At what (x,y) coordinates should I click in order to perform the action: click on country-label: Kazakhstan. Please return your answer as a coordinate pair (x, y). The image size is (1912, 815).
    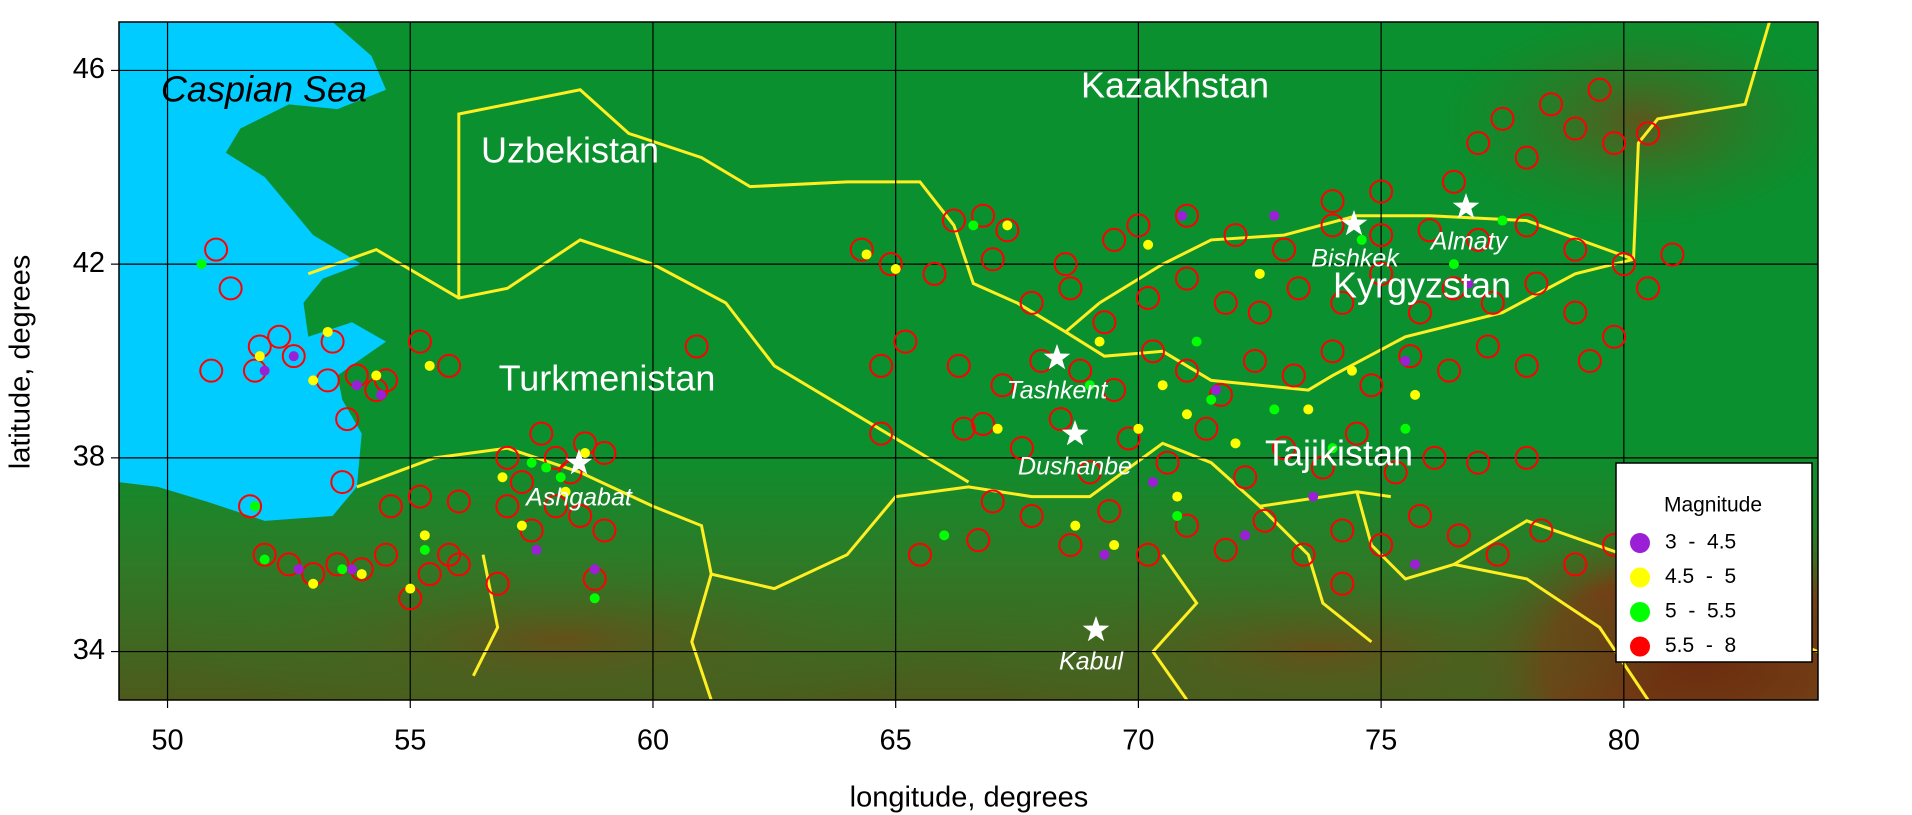
    Looking at the image, I should click on (1175, 85).